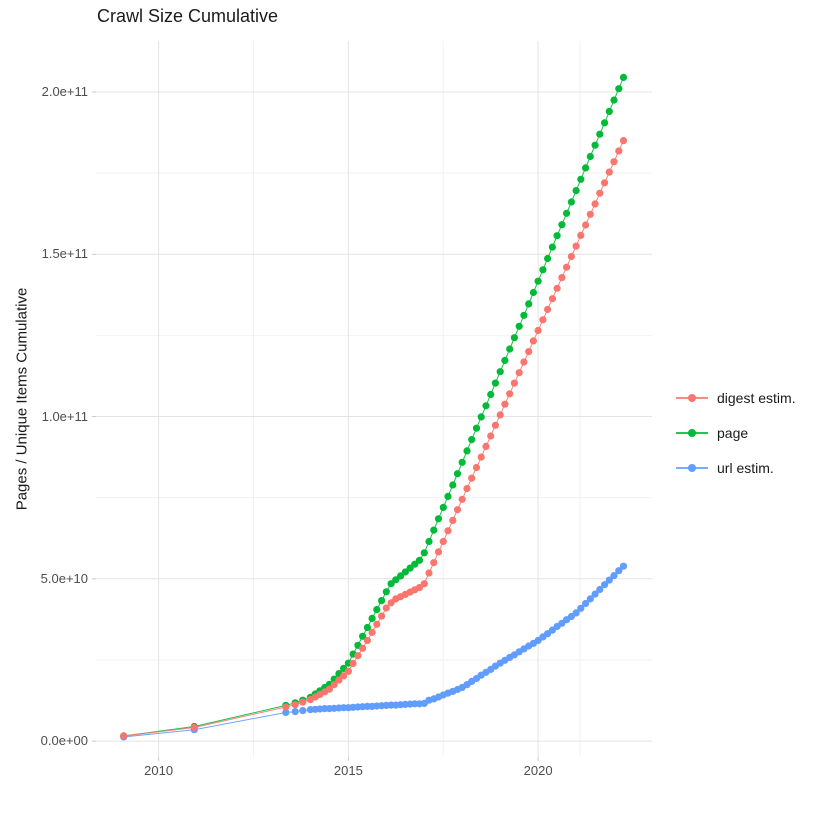 The image size is (826, 827). What do you see at coordinates (22, 399) in the screenshot?
I see `y-axis-title: Pages / Unique Items Cumulative` at bounding box center [22, 399].